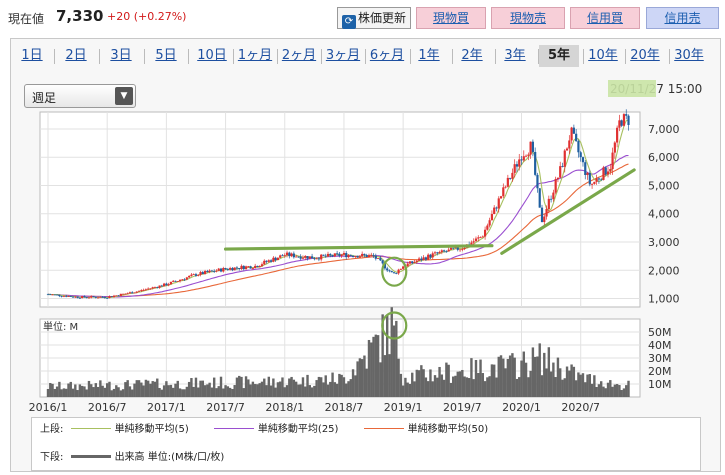 The image size is (725, 475). I want to click on tab-5y: 5年, so click(559, 56).